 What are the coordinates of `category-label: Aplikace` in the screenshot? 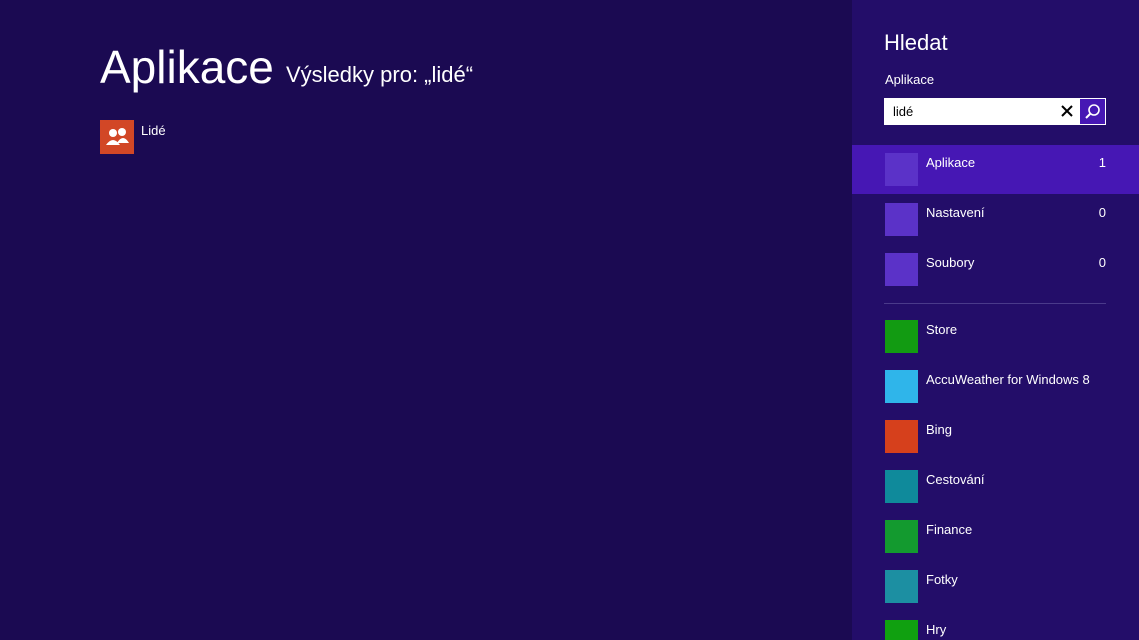 It's located at (951, 162).